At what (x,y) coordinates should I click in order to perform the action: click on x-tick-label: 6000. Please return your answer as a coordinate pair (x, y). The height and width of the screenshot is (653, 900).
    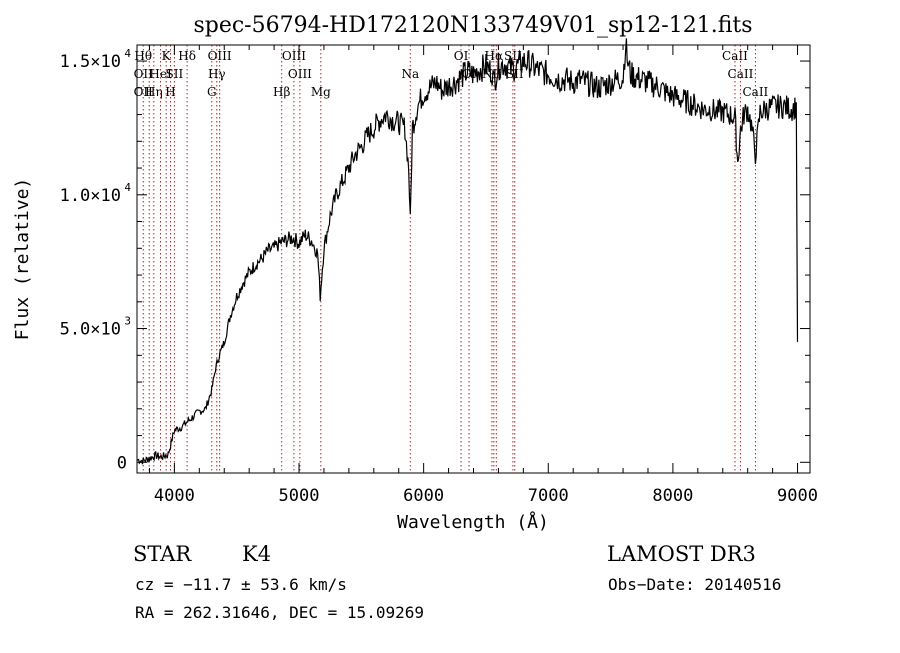
    Looking at the image, I should click on (423, 496).